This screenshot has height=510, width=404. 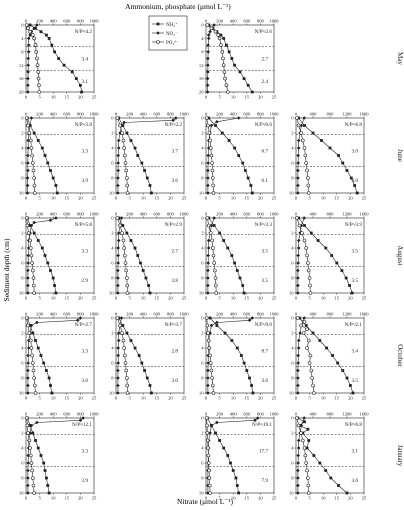 What do you see at coordinates (130, 314) in the screenshot?
I see `top-tick-label: 200` at bounding box center [130, 314].